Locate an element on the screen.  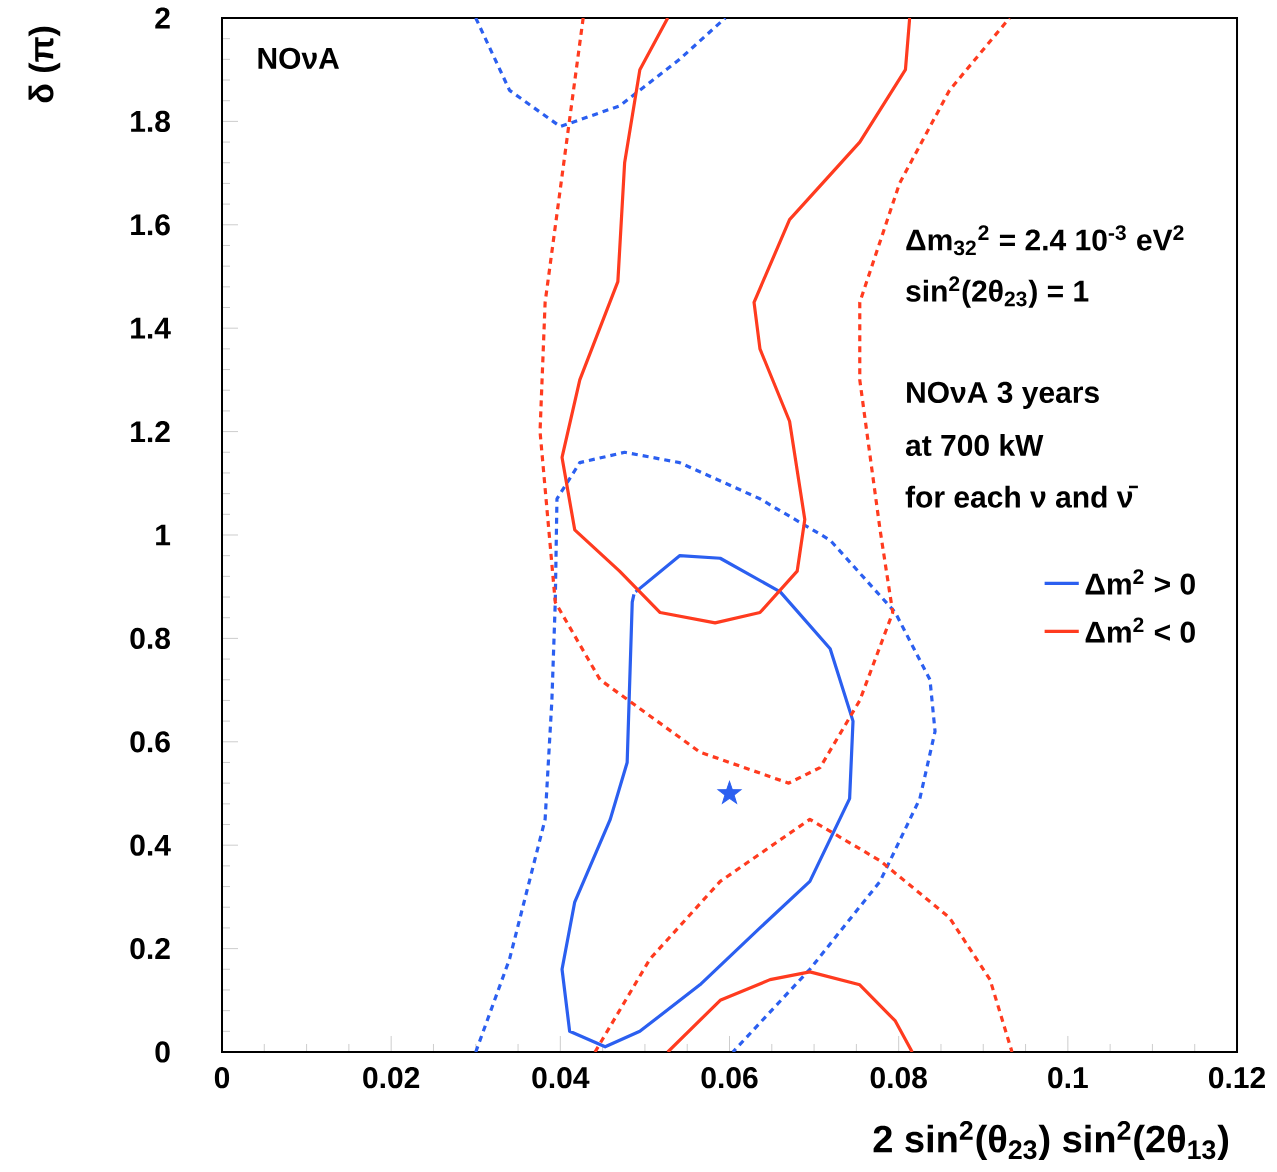
x-tick-label: 0.06 is located at coordinates (729, 1078).